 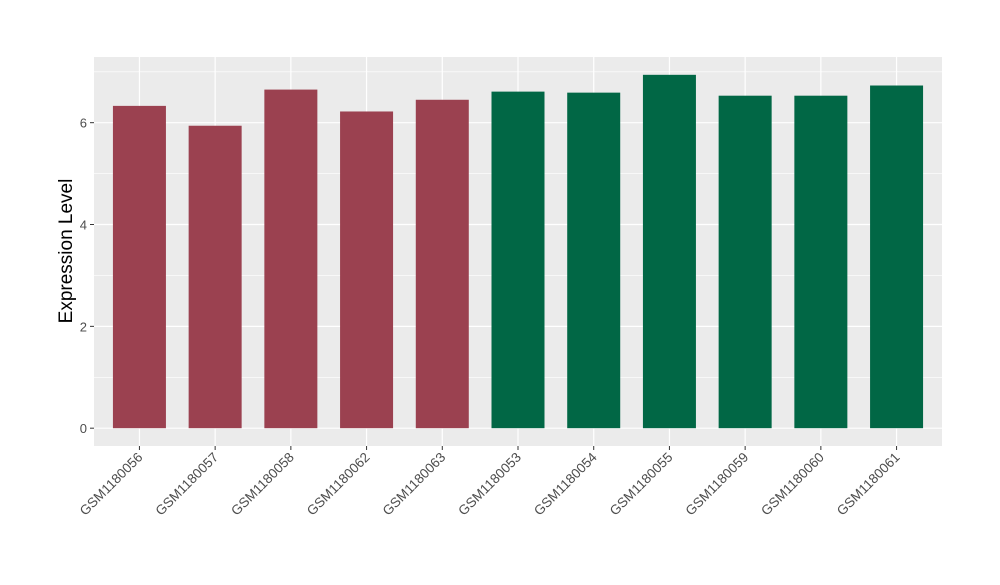 What do you see at coordinates (83, 428) in the screenshot?
I see `y-tick-label: 0` at bounding box center [83, 428].